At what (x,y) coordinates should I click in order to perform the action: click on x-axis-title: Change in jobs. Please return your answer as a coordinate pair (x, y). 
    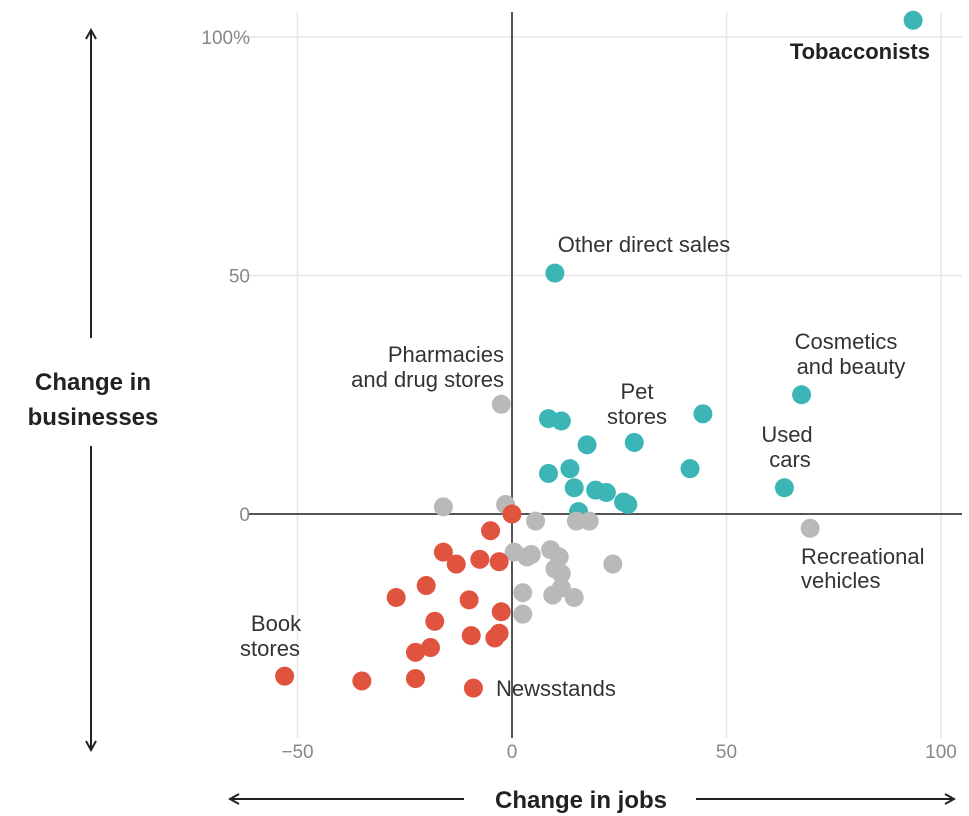
    Looking at the image, I should click on (581, 800).